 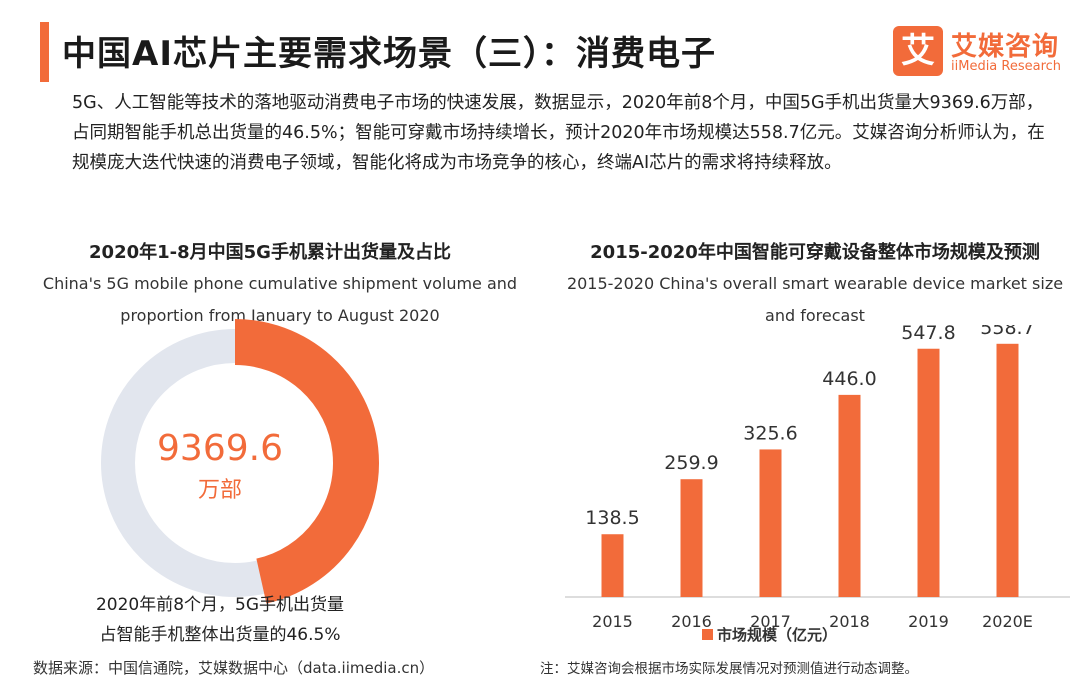 I want to click on brand-logo: 艾 艾媒咨询 iiMedia Research, so click(x=980, y=54).